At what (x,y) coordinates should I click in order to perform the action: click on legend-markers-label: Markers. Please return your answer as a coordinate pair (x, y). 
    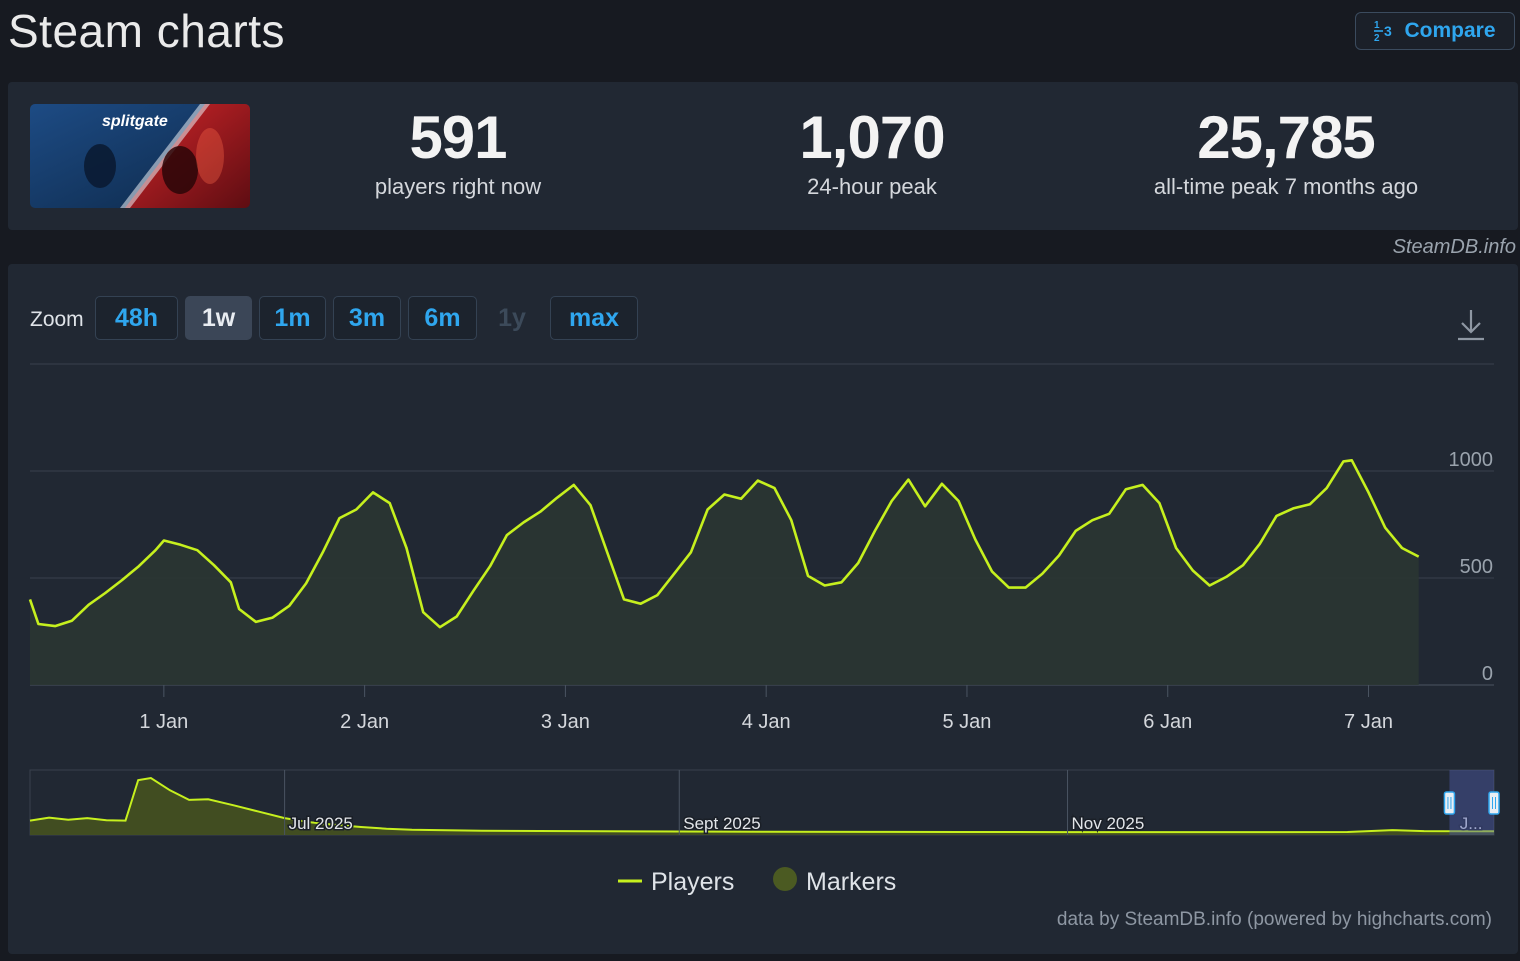
    Looking at the image, I should click on (851, 882).